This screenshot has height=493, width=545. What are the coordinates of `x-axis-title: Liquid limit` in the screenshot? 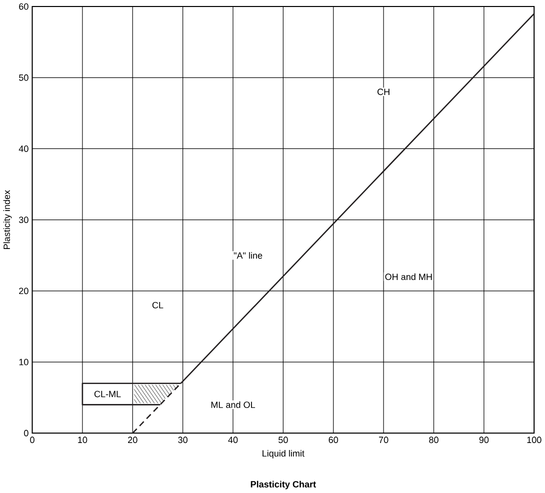 It's located at (283, 454).